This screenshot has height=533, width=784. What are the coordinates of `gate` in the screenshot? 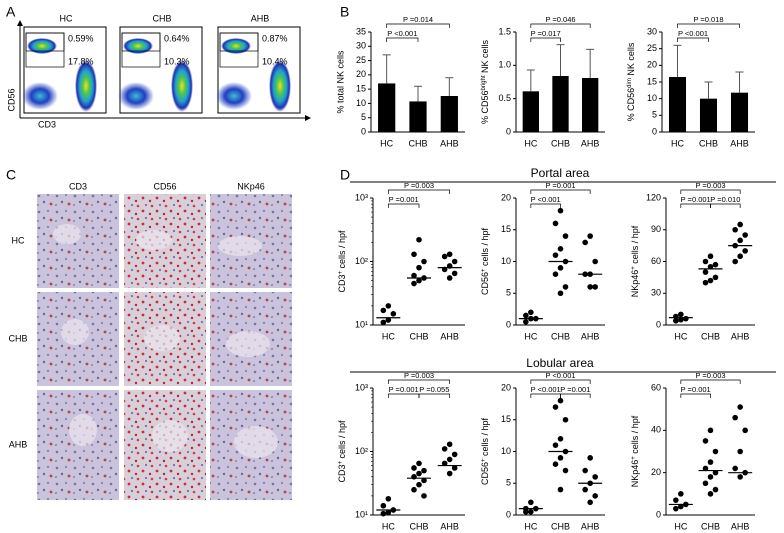 It's located at (45, 42).